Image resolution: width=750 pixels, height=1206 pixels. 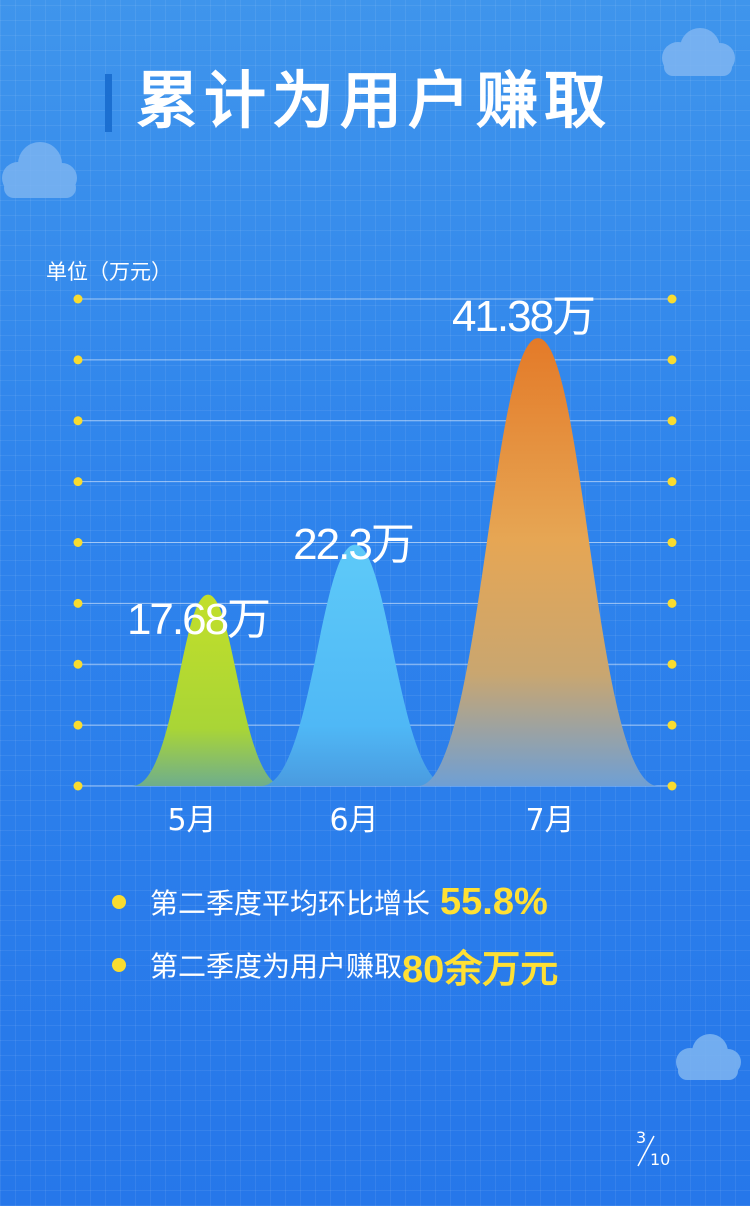 I want to click on value-label: 17.68万, so click(x=198, y=619).